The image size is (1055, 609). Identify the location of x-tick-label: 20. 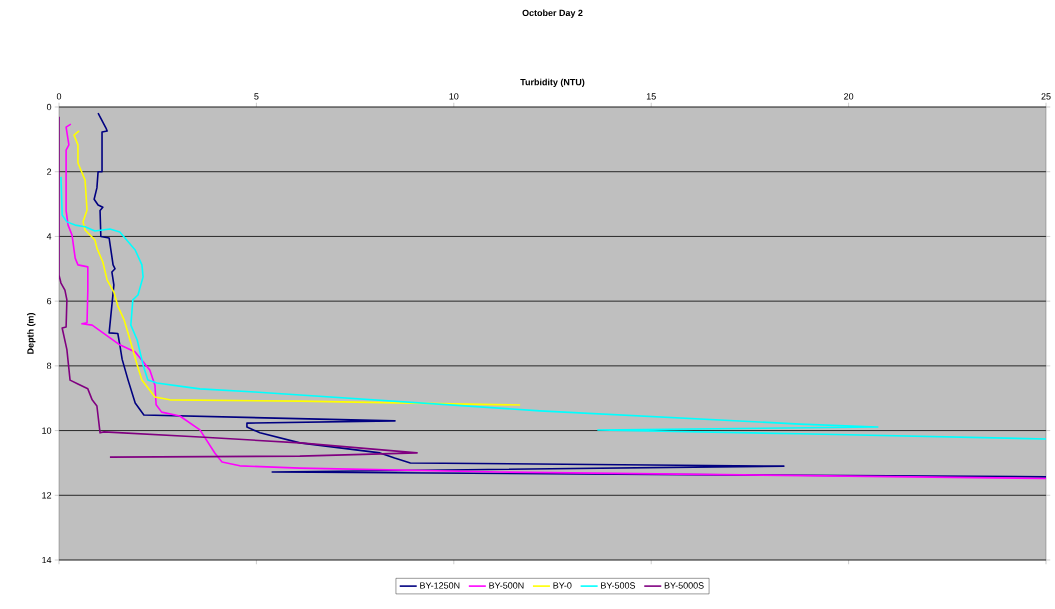
(849, 96).